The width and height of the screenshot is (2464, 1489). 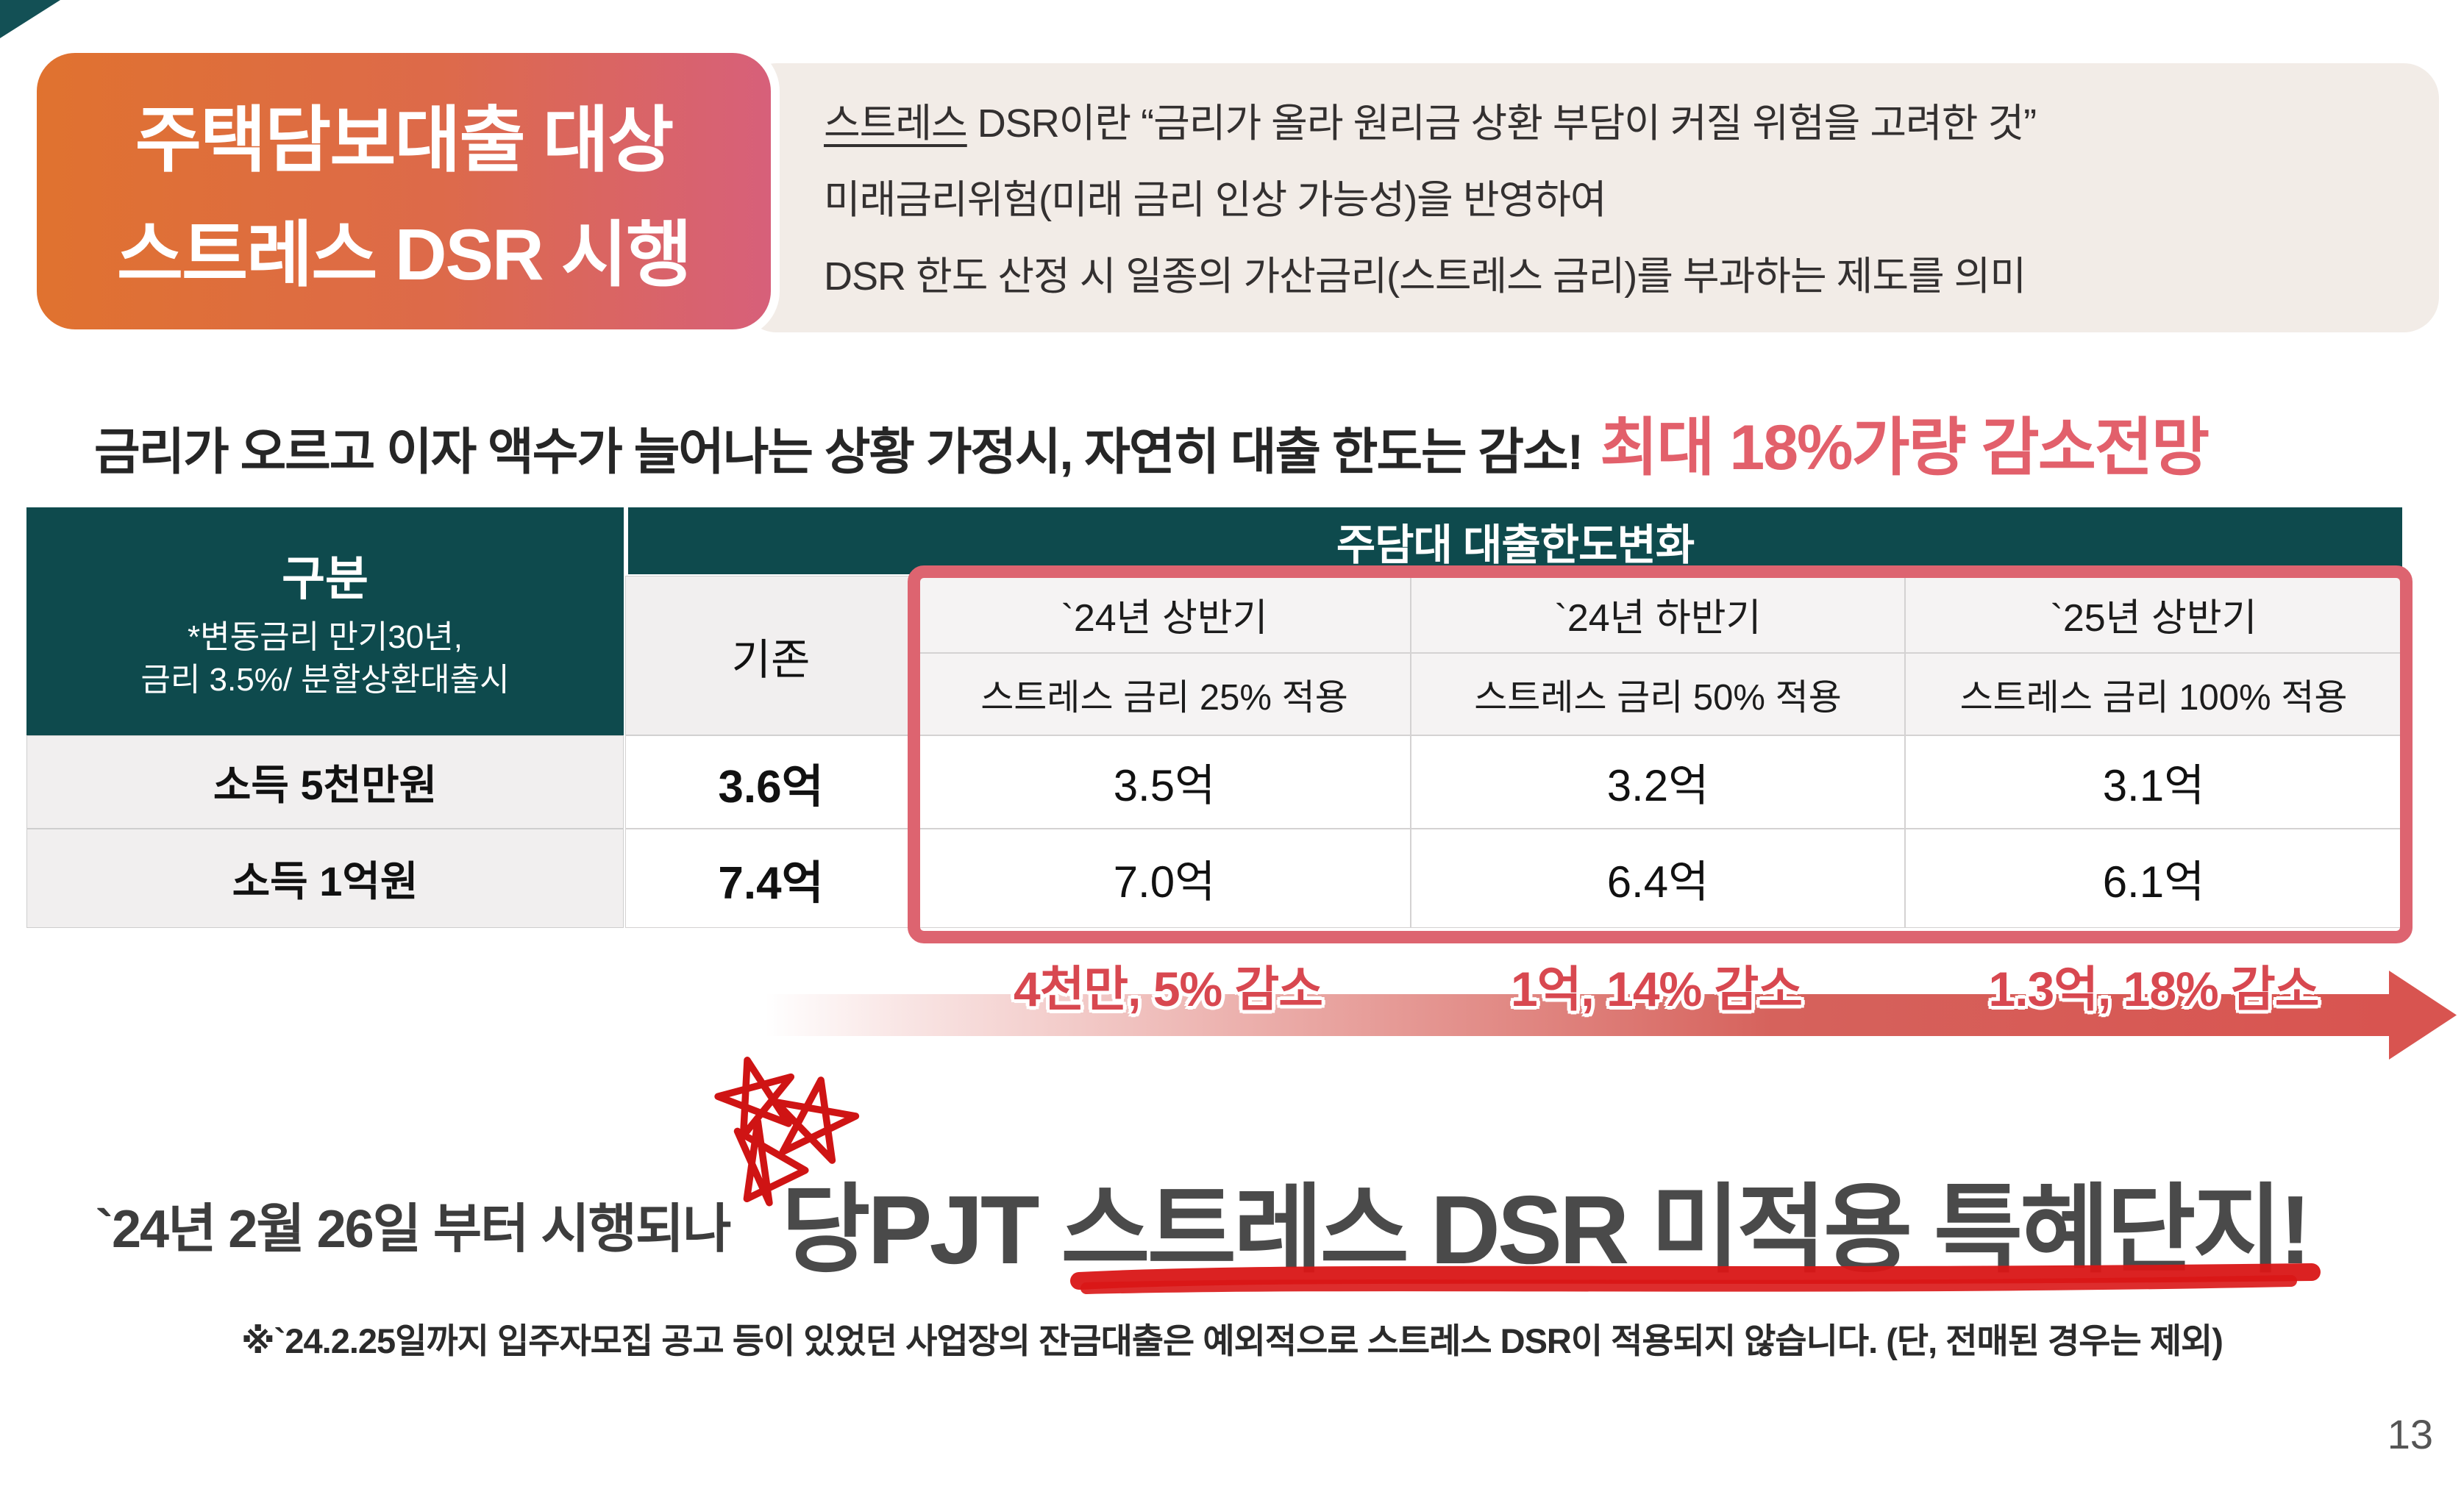 I want to click on table-row1-base-value: 3.6억, so click(x=770, y=782).